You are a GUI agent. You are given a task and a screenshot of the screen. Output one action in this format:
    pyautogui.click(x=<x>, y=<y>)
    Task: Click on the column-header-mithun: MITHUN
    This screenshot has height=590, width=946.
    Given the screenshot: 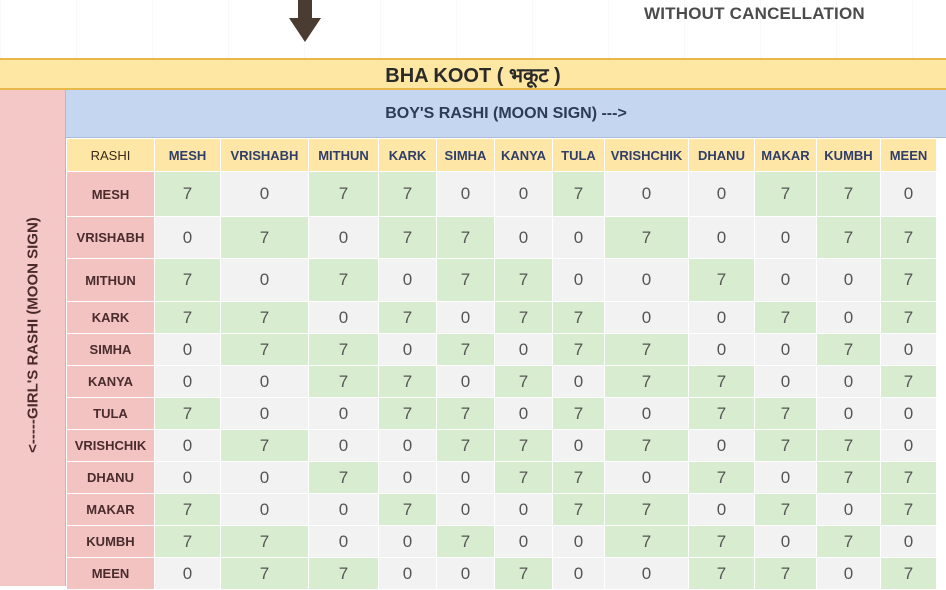 What is the action you would take?
    pyautogui.click(x=343, y=155)
    